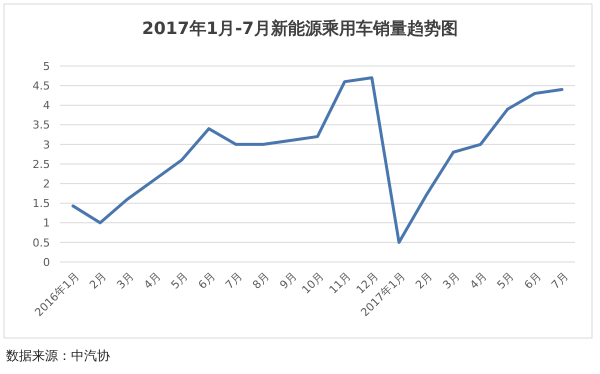 Image resolution: width=600 pixels, height=374 pixels. Describe the element at coordinates (46, 66) in the screenshot. I see `y-tick-label: 5` at that location.